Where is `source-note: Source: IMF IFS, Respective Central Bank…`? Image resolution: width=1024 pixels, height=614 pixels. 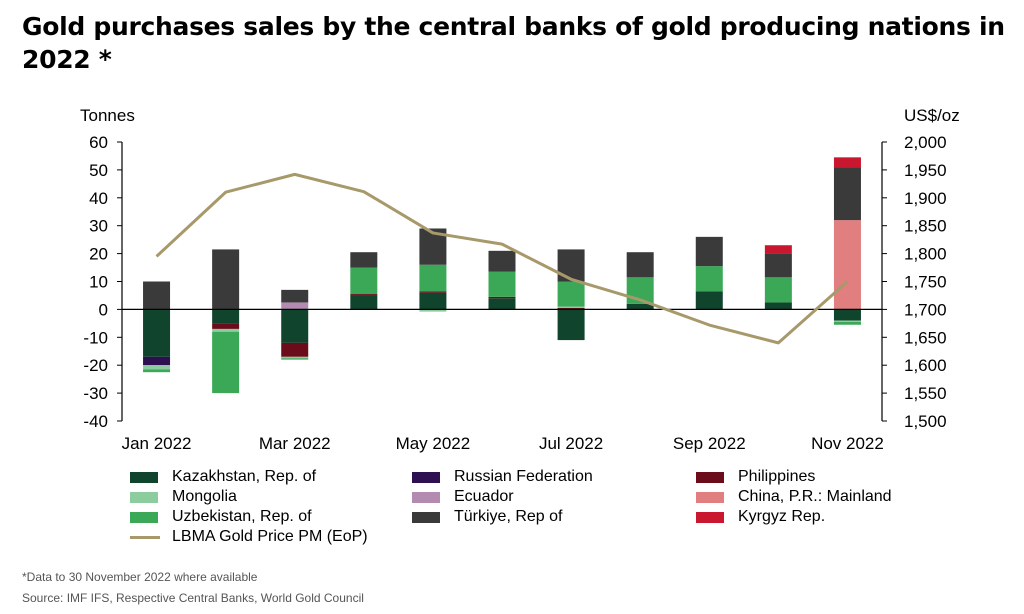
source-note: Source: IMF IFS, Respective Central Bank… is located at coordinates (193, 598).